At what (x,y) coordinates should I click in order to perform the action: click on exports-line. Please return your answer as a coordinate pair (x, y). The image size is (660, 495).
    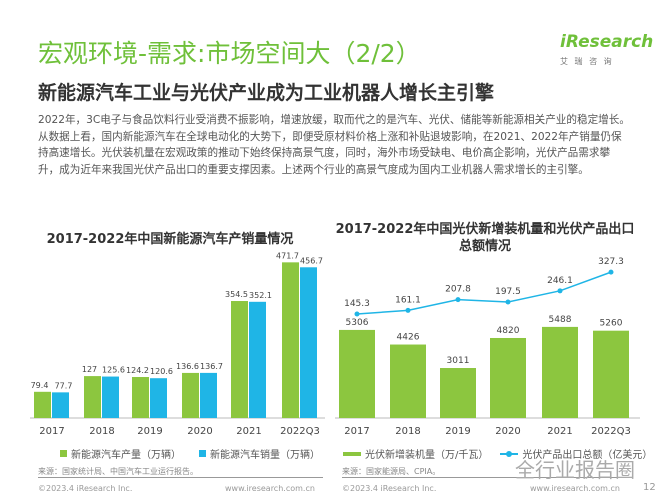
    Looking at the image, I should click on (484, 293).